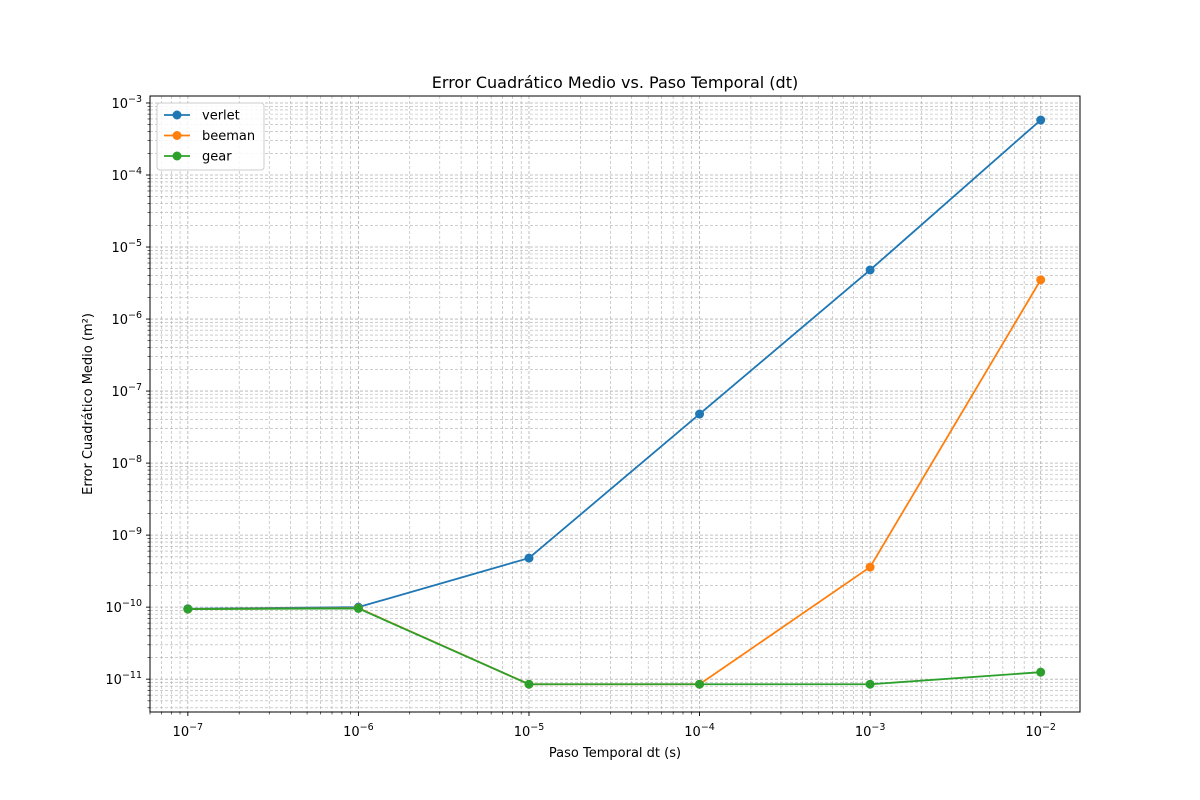  I want to click on y-tick-label: 10⁻¹¹, so click(123, 679).